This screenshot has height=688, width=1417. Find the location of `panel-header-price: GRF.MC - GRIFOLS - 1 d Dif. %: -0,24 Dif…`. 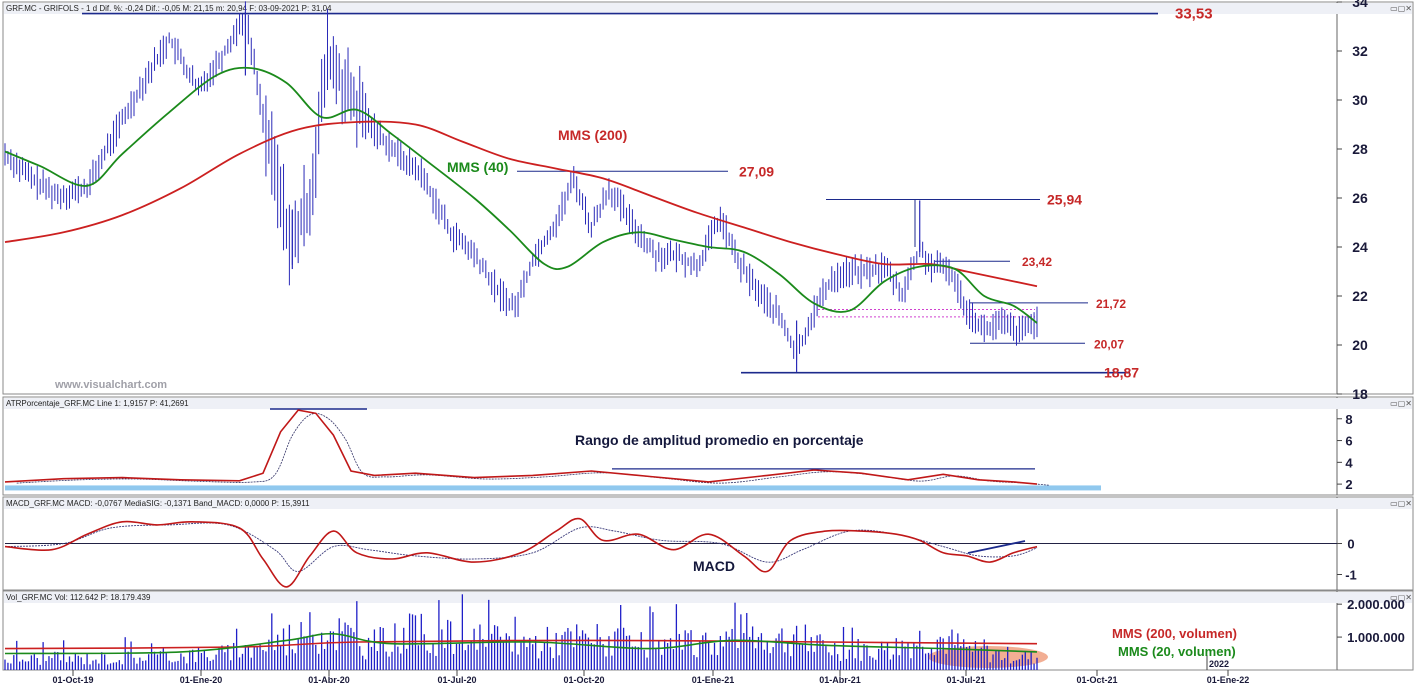

panel-header-price: GRF.MC - GRIFOLS - 1 d Dif. %: -0,24 Dif… is located at coordinates (169, 8).